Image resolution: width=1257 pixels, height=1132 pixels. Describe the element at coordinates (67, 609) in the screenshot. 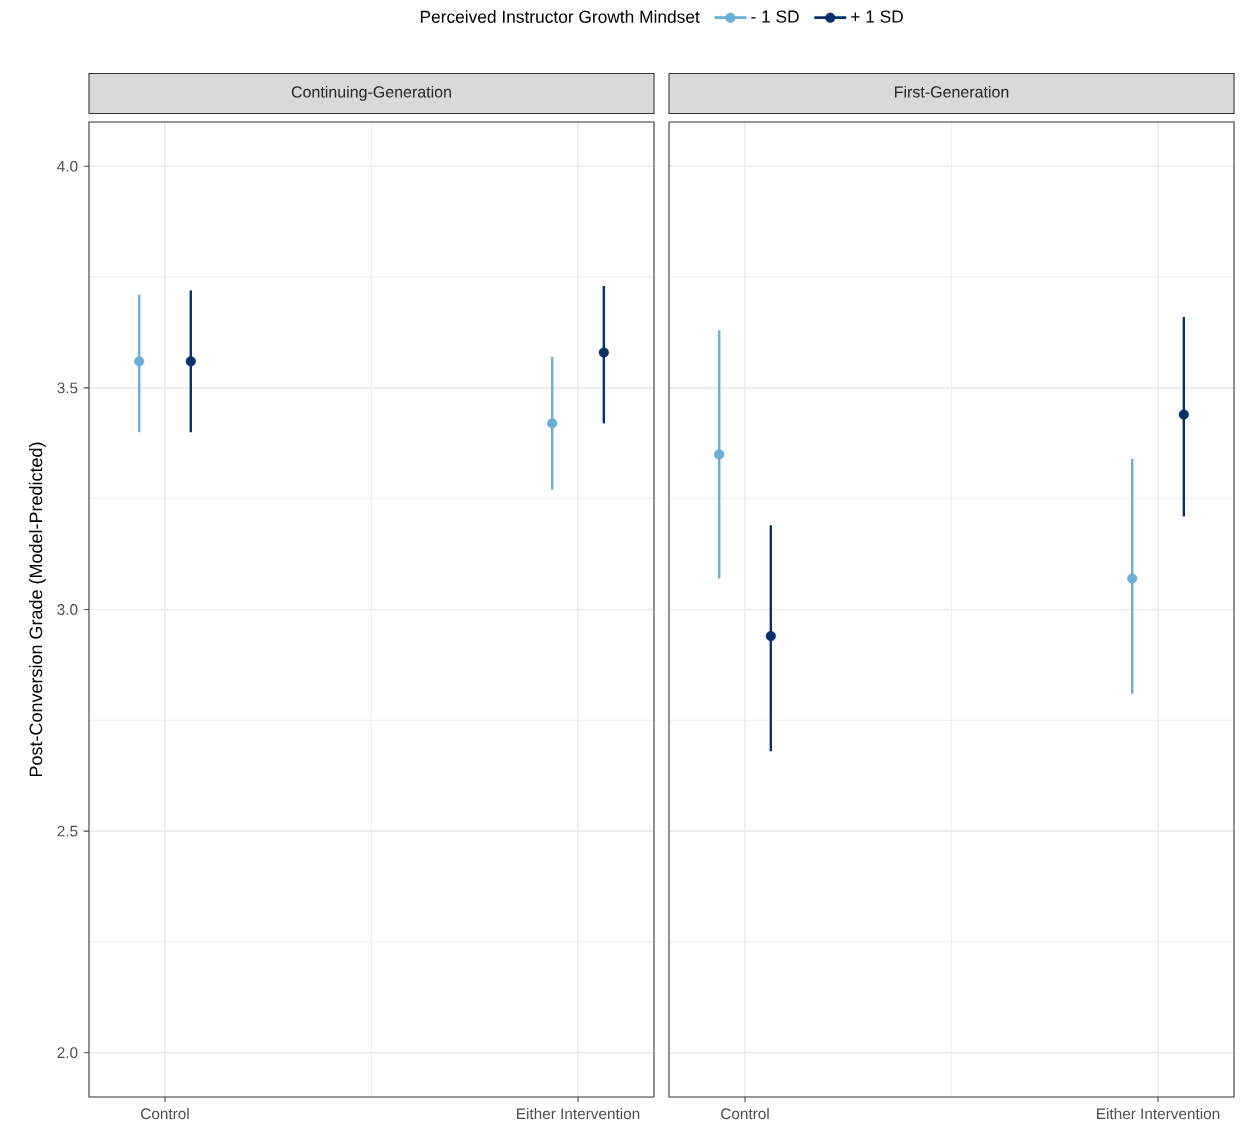

I see `y-tick-label: 3.0` at that location.